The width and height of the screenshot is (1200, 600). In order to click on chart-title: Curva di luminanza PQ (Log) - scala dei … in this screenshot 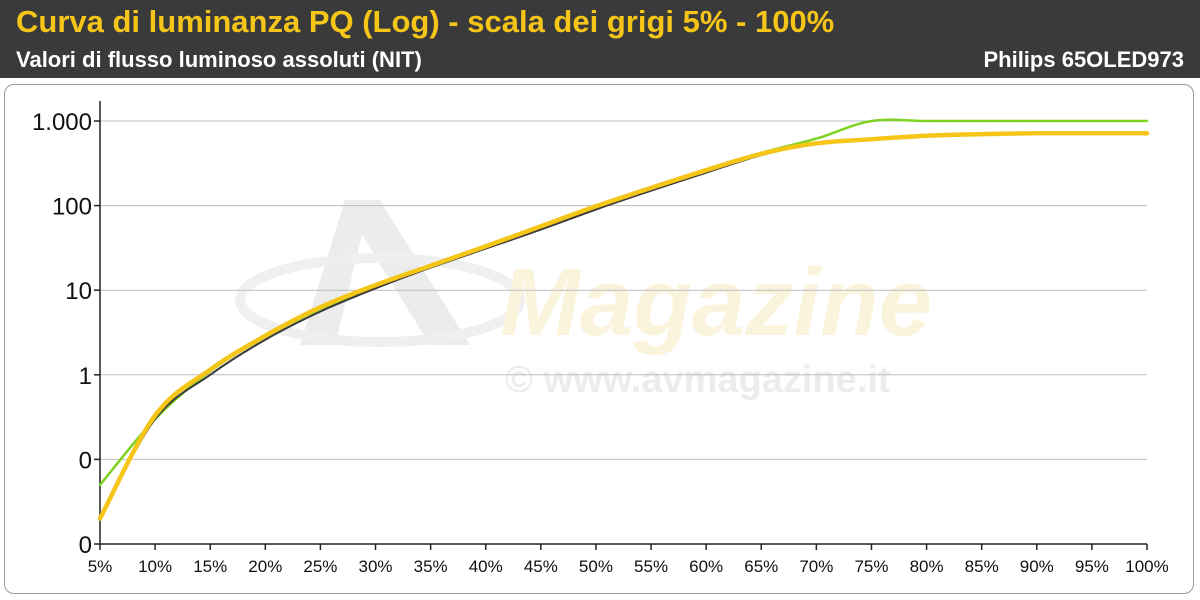, I will do `click(425, 21)`.